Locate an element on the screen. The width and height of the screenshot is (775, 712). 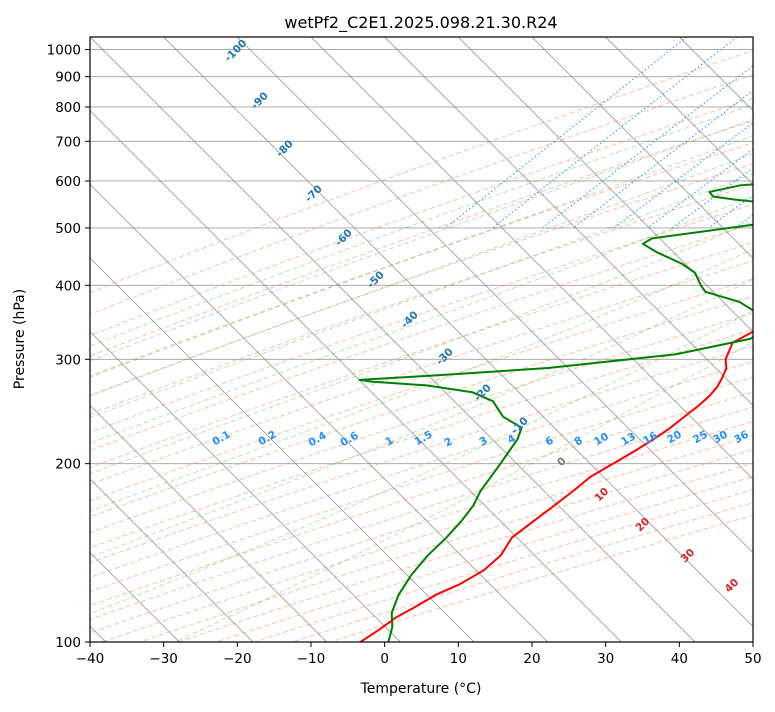
dry-adiabat-label: 30 is located at coordinates (687, 555).